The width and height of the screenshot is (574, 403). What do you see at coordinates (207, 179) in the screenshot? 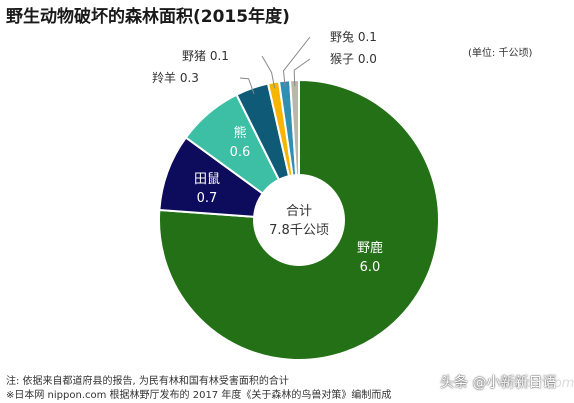
I see `slice-label-name-1: 田鼠` at bounding box center [207, 179].